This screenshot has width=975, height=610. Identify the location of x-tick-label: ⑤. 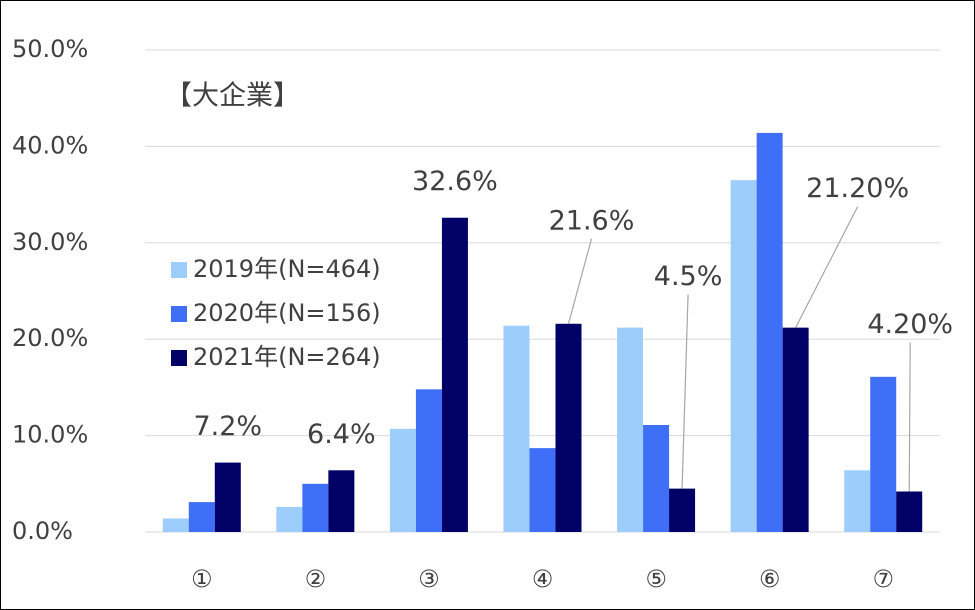
(656, 579).